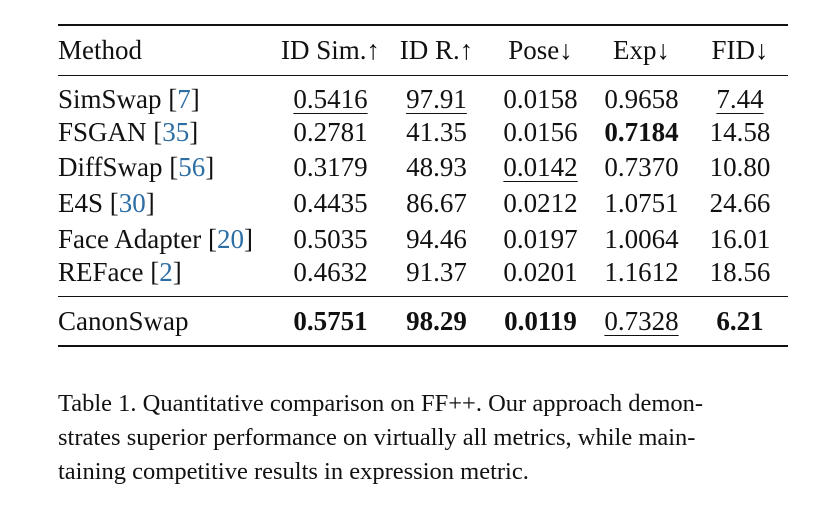 The image size is (840, 517). I want to click on metric-cell: 1.0064, so click(641, 239).